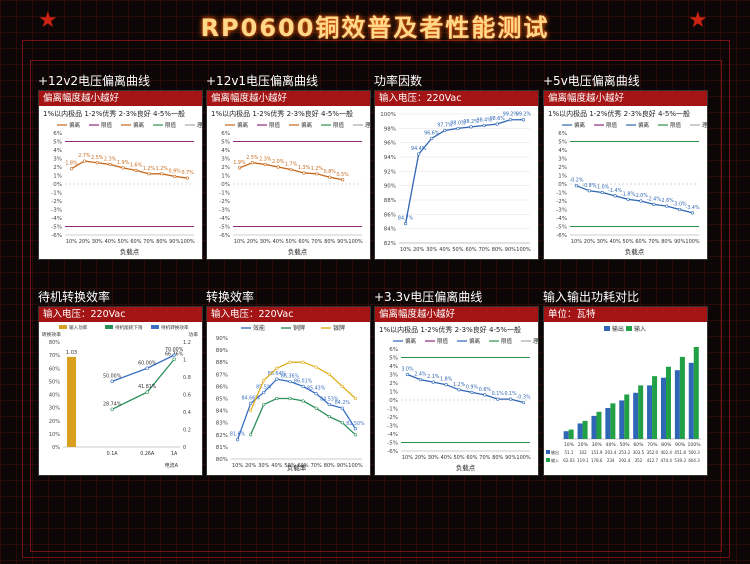 This screenshot has height=564, width=750. What do you see at coordinates (147, 363) in the screenshot?
I see `data-label: 60.00%` at bounding box center [147, 363].